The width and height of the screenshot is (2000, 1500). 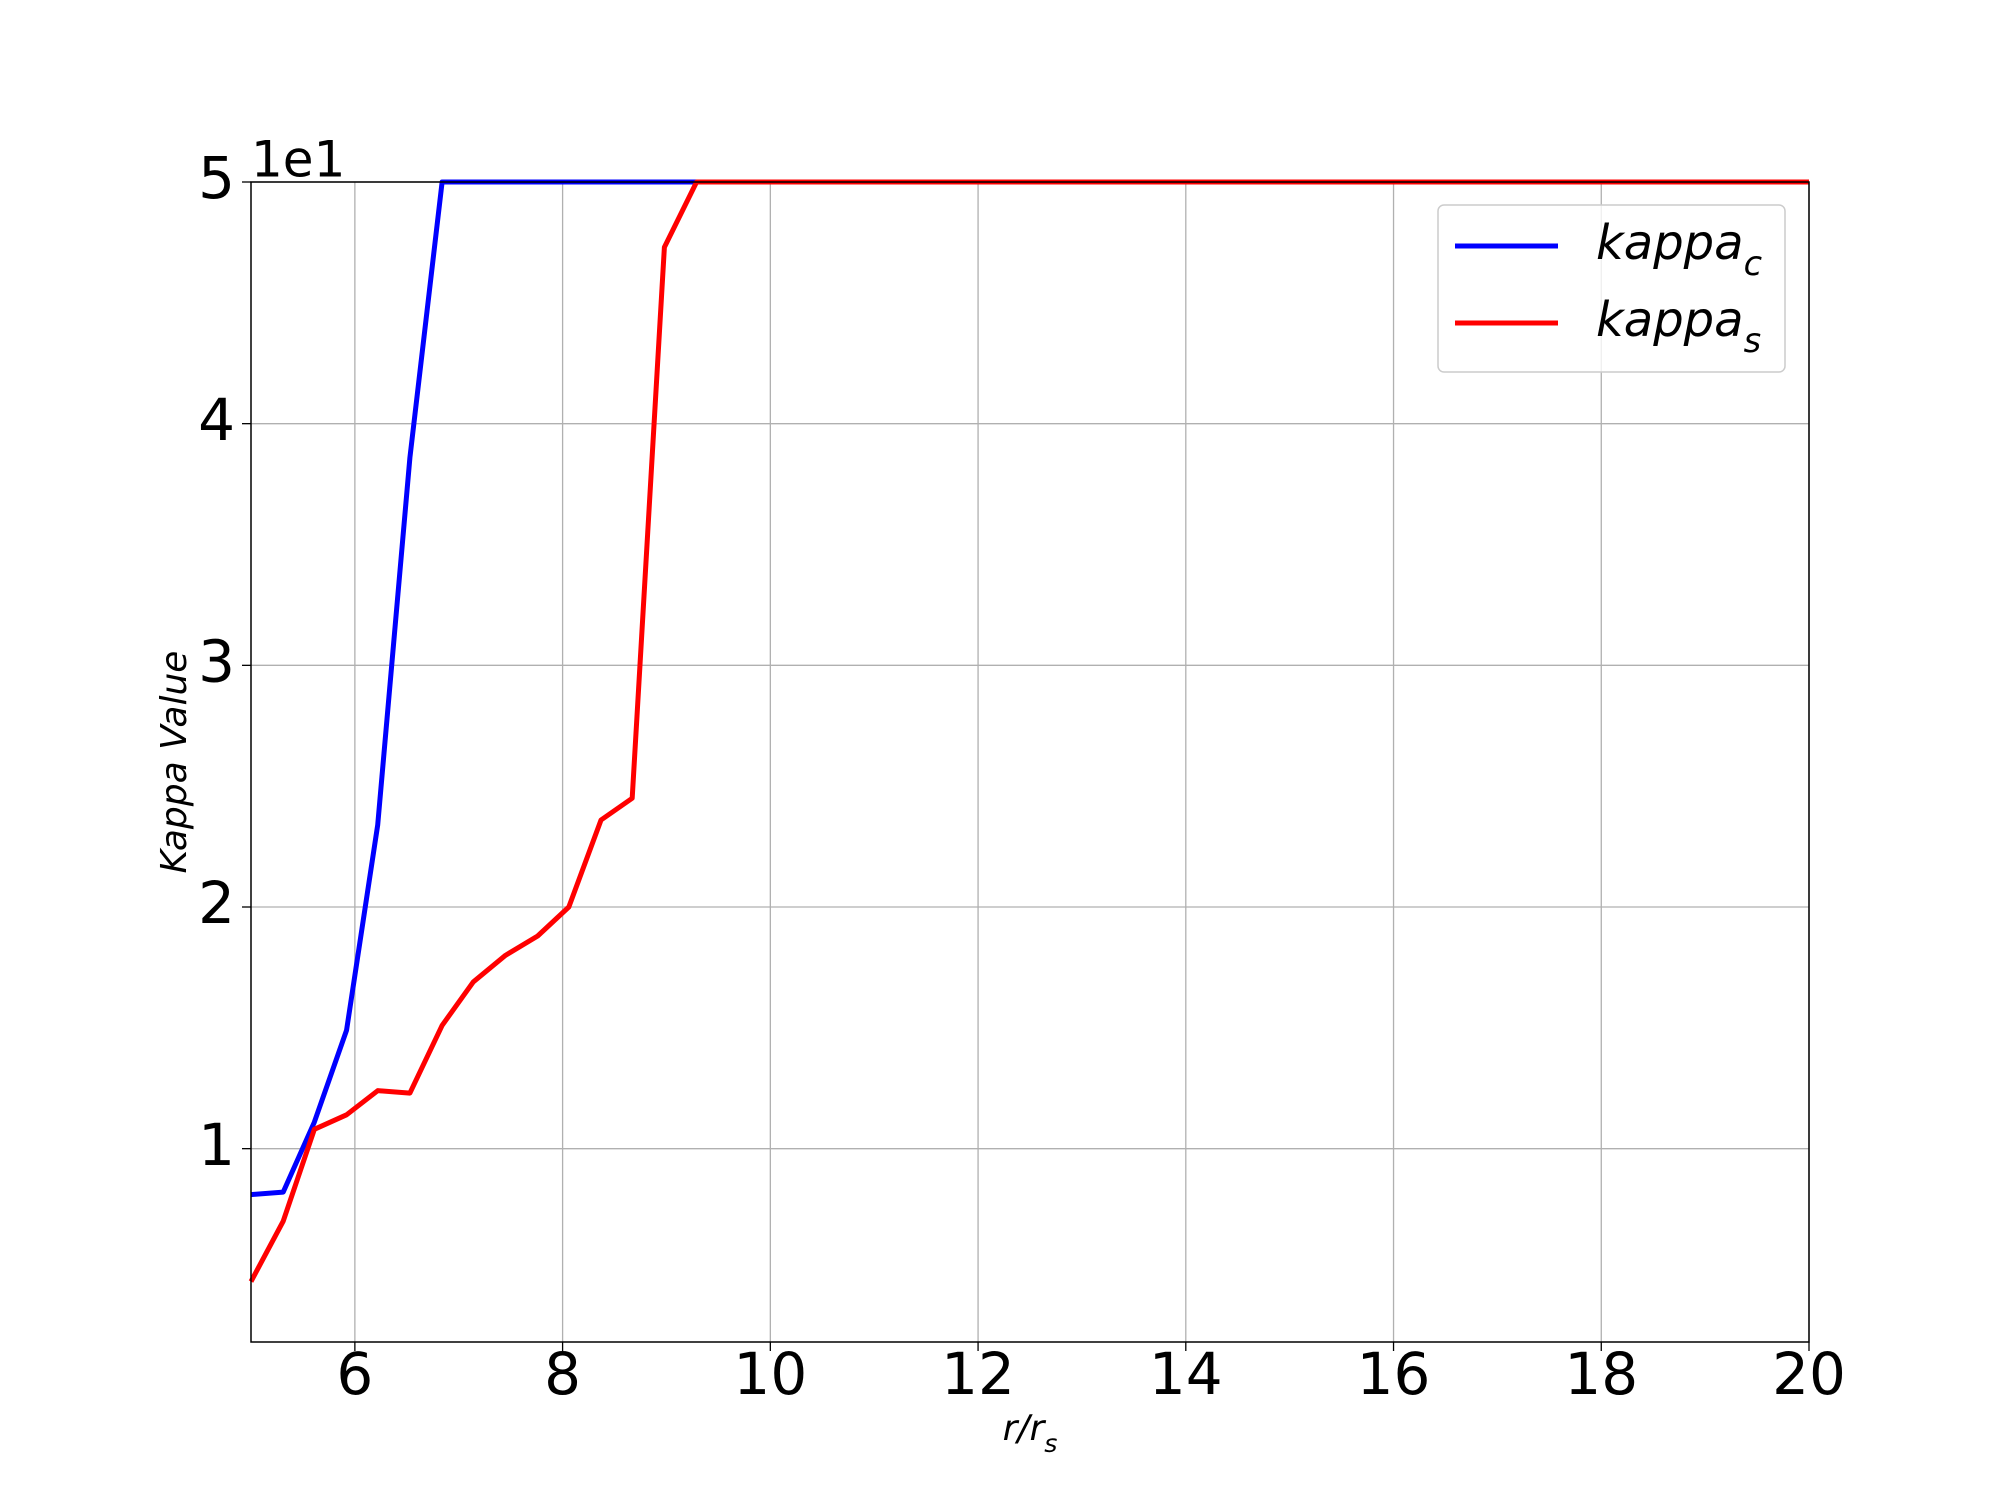 I want to click on x-tick-label: 16, so click(x=1394, y=1374).